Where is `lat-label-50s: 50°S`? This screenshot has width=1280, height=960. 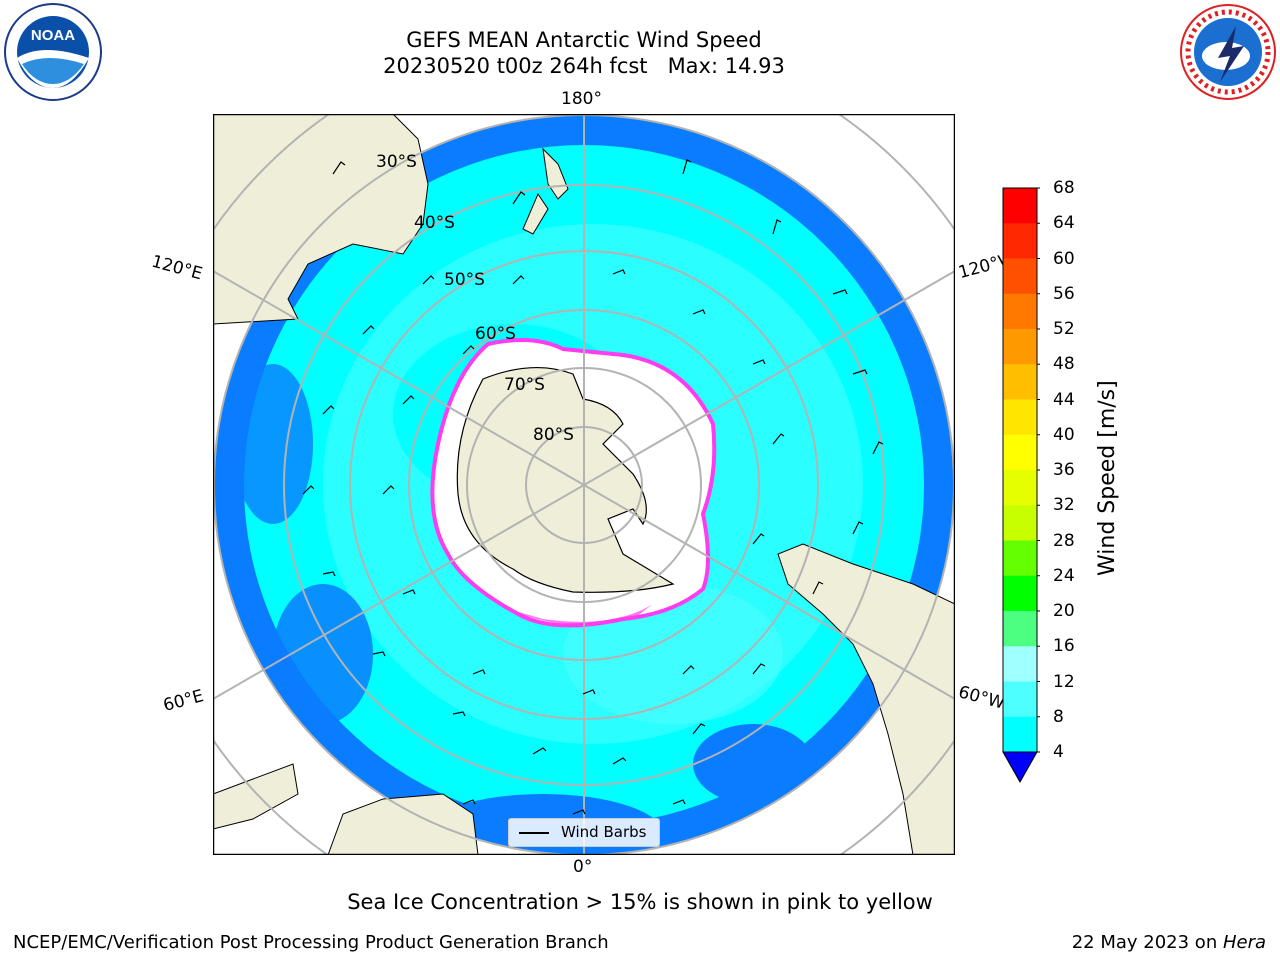 lat-label-50s: 50°S is located at coordinates (464, 280).